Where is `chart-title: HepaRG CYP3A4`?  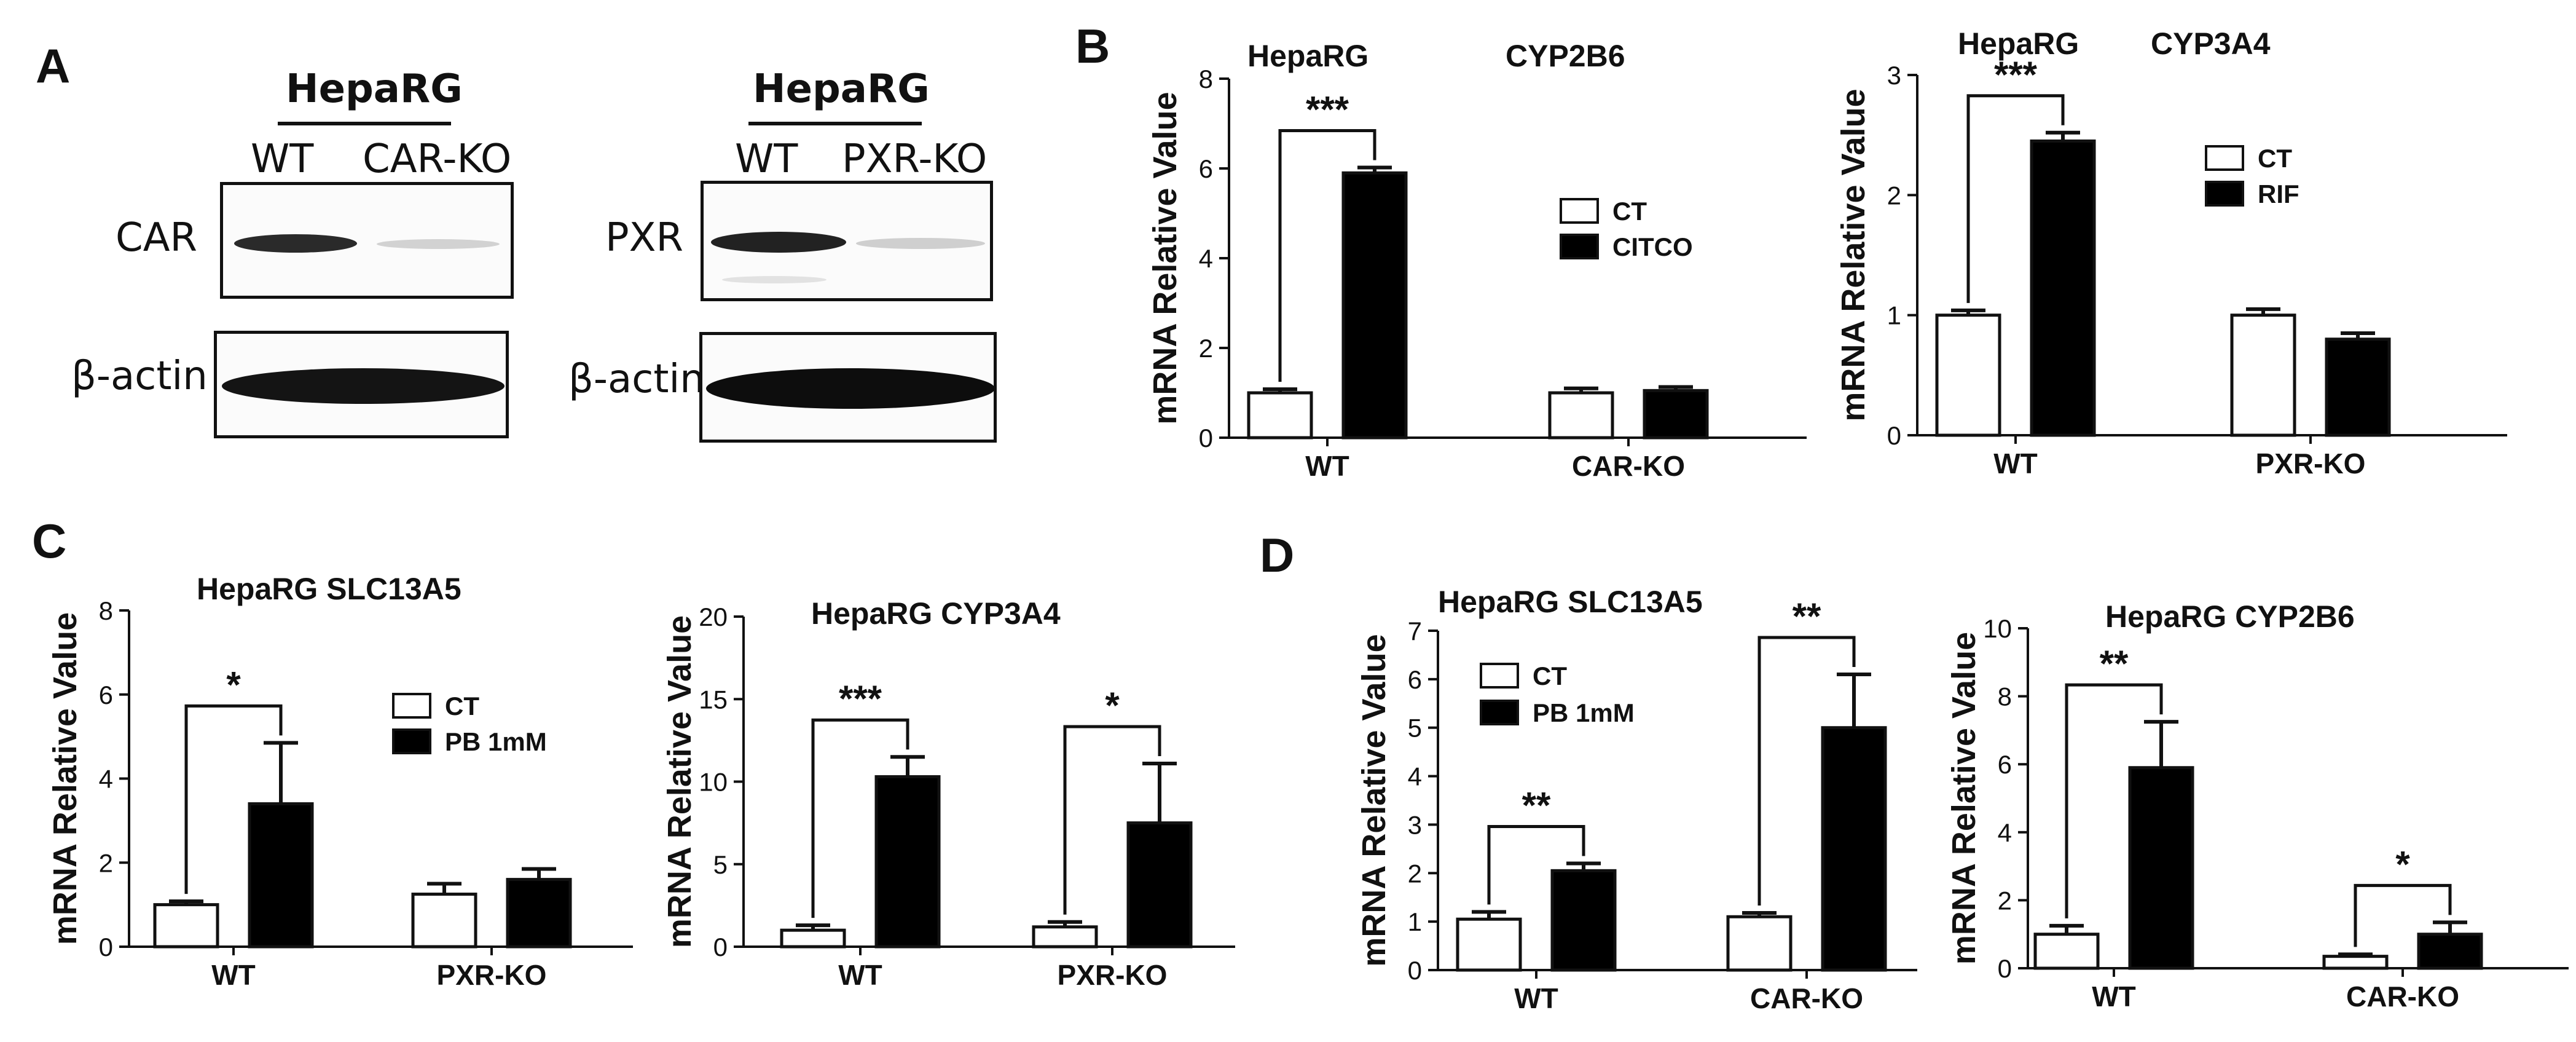 chart-title: HepaRG CYP3A4 is located at coordinates (936, 613).